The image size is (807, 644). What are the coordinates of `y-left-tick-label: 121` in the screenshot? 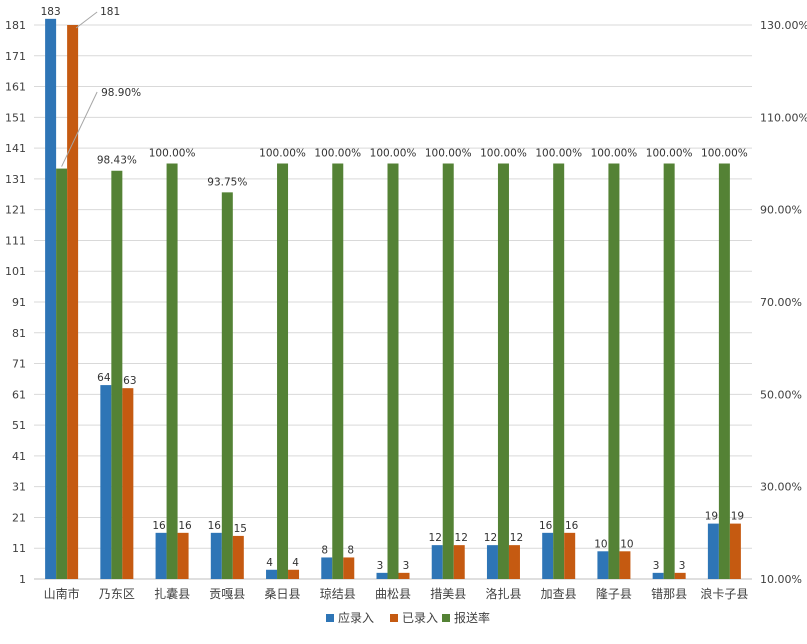 It's located at (15, 210).